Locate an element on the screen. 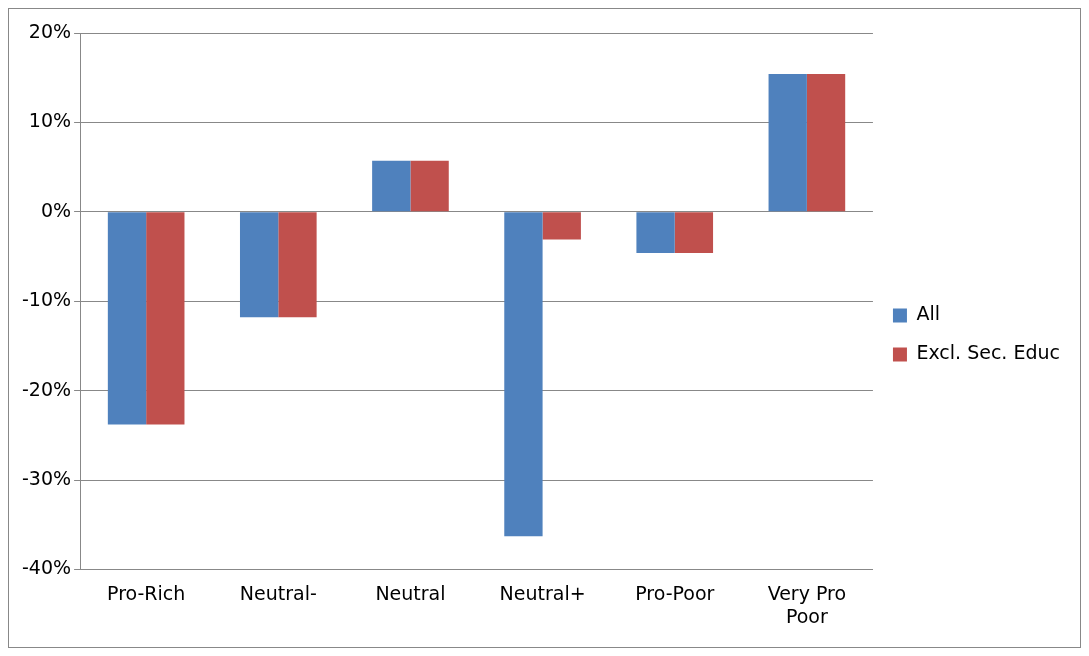 This screenshot has height=656, width=1089. y-tick-label: 0% is located at coordinates (56, 209).